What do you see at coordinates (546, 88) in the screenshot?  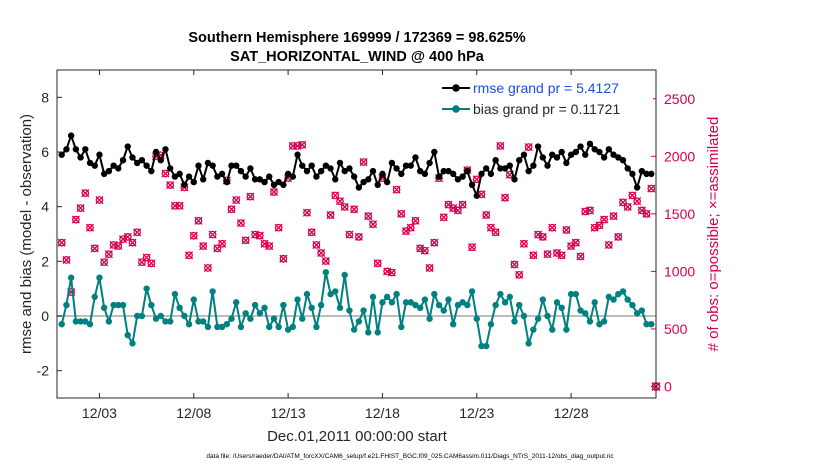 I see `legend-rmse-label: rmse grand pr = 5.4127` at bounding box center [546, 88].